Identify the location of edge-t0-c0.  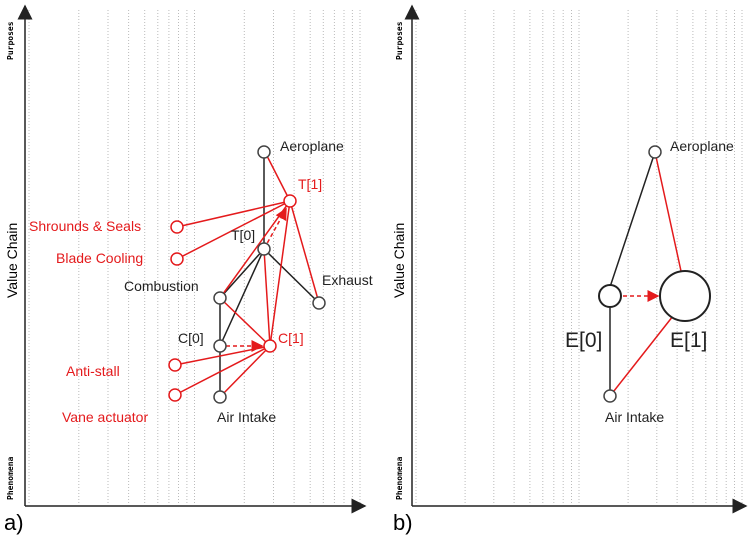
(242, 297).